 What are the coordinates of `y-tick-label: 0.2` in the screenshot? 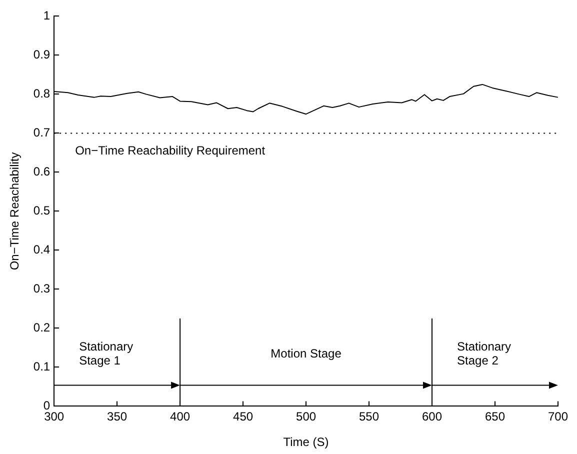 It's located at (41, 327).